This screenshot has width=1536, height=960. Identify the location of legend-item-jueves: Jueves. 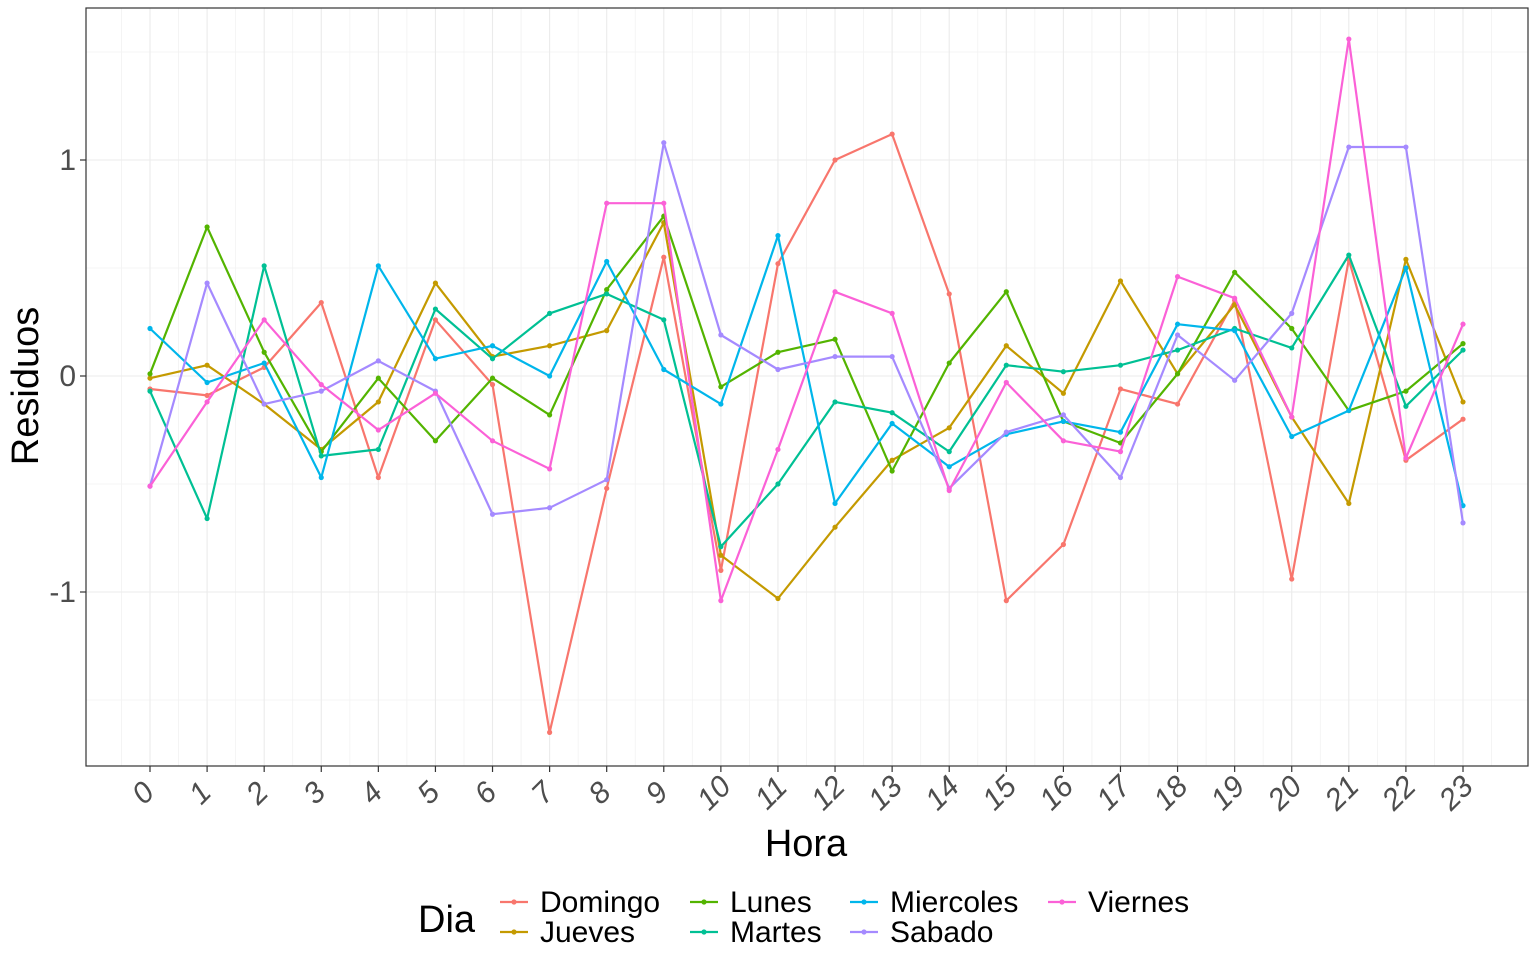
(567, 932).